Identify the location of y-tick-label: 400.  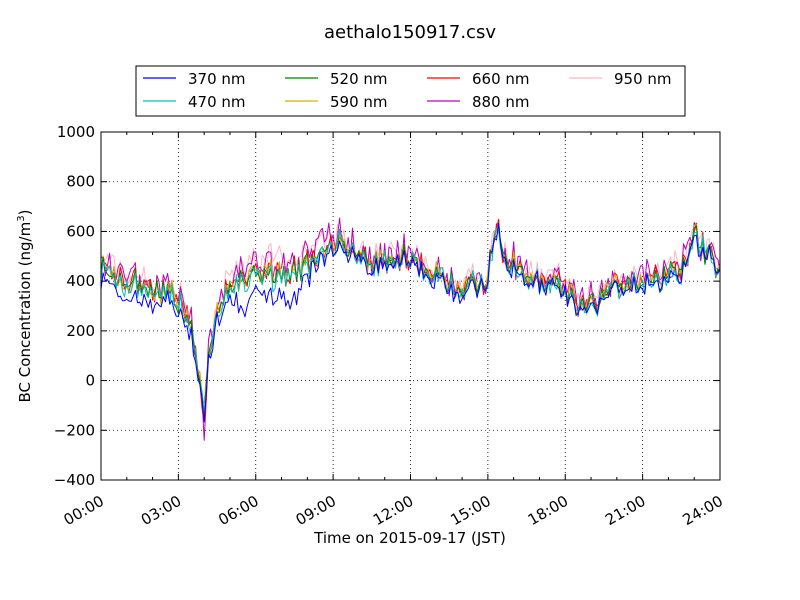
(80, 281).